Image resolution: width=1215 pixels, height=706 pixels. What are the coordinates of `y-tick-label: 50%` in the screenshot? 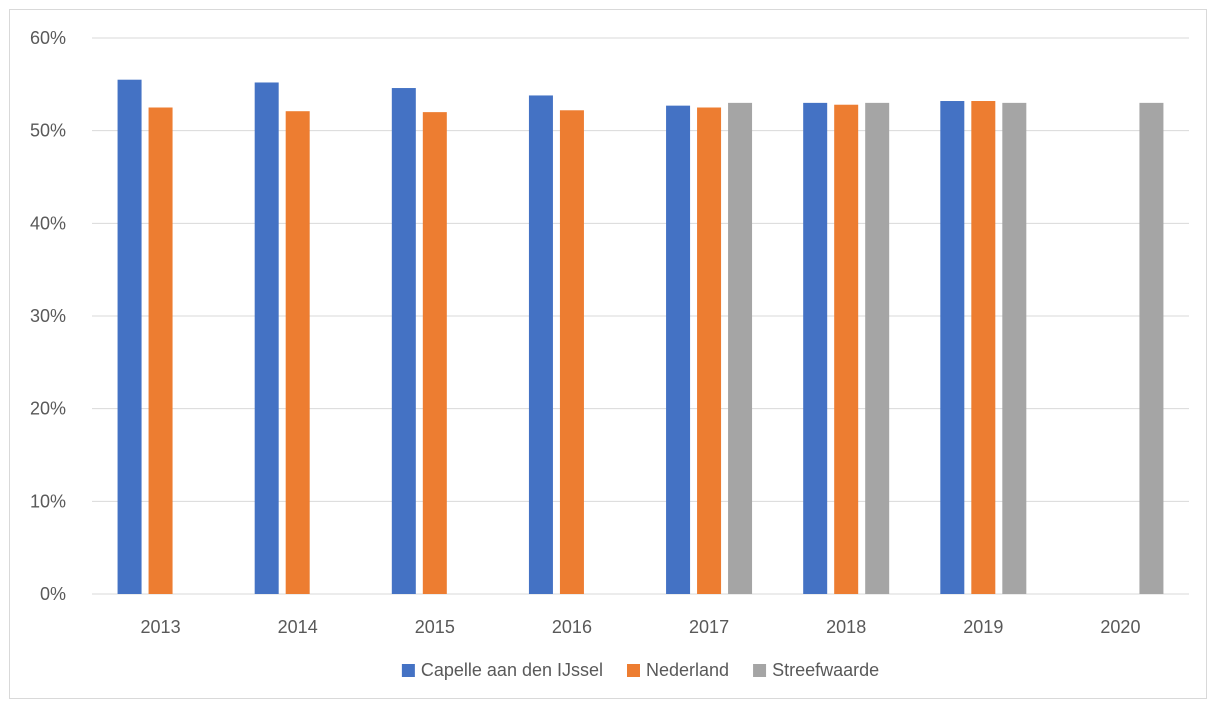 It's located at (48, 131).